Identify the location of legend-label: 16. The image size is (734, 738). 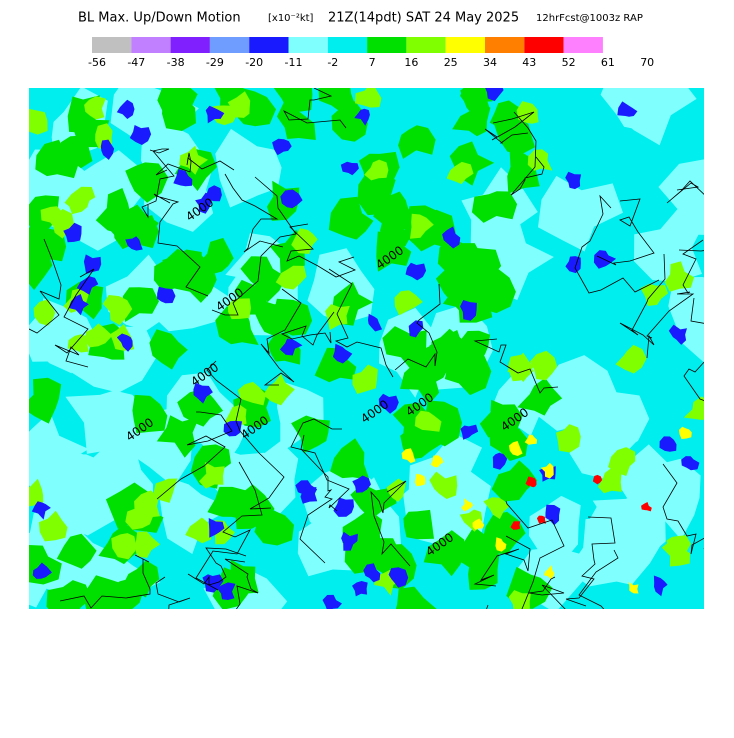
(411, 62).